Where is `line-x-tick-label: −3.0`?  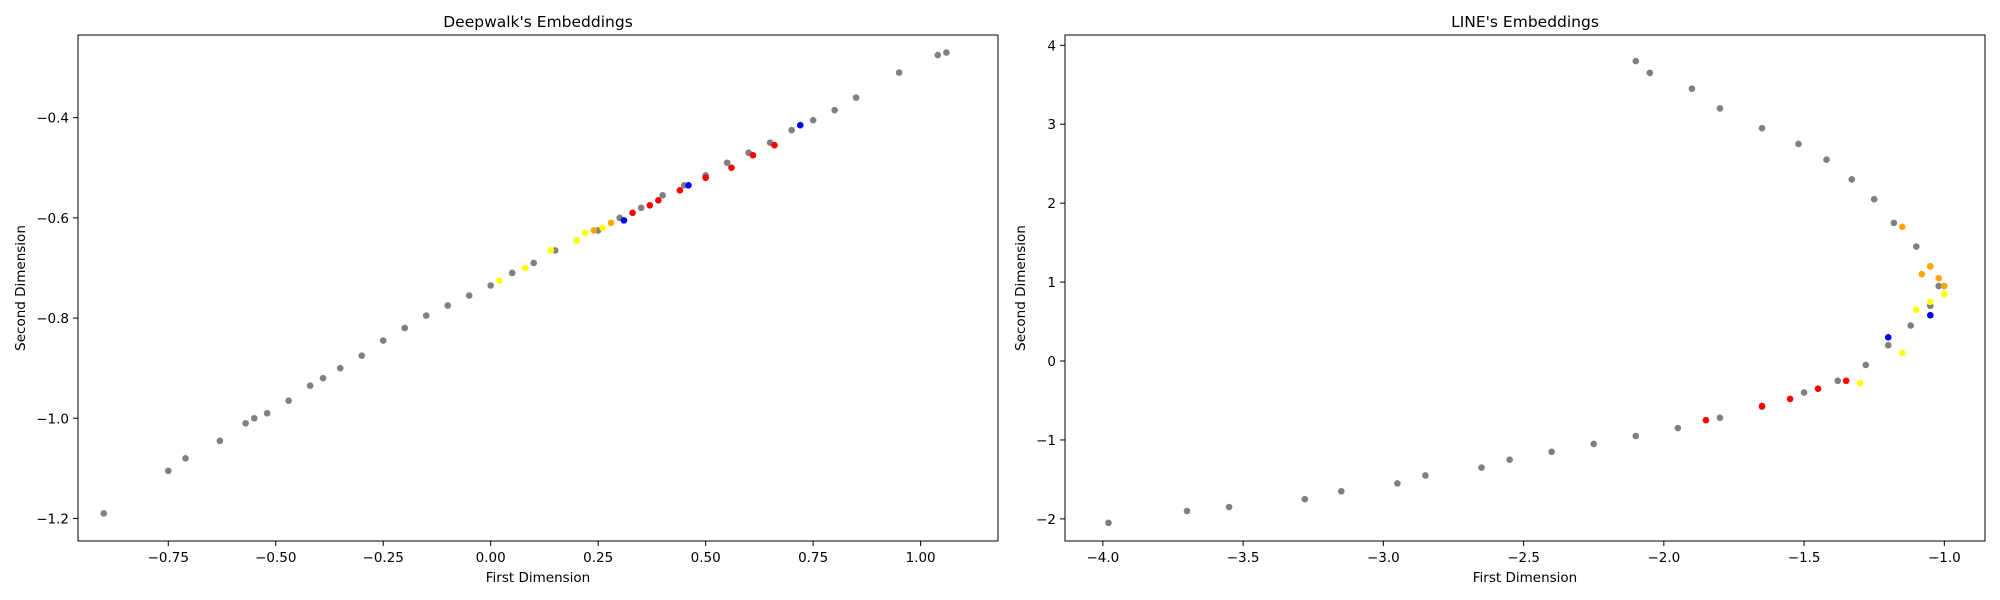
line-x-tick-label: −3.0 is located at coordinates (1383, 558).